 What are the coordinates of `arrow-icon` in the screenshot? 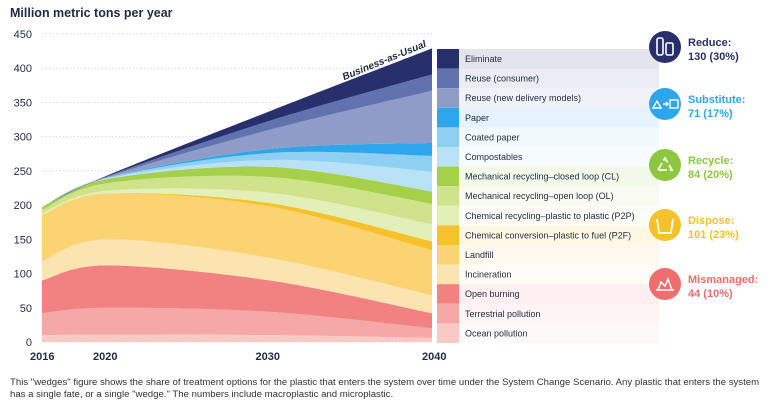 It's located at (666, 104).